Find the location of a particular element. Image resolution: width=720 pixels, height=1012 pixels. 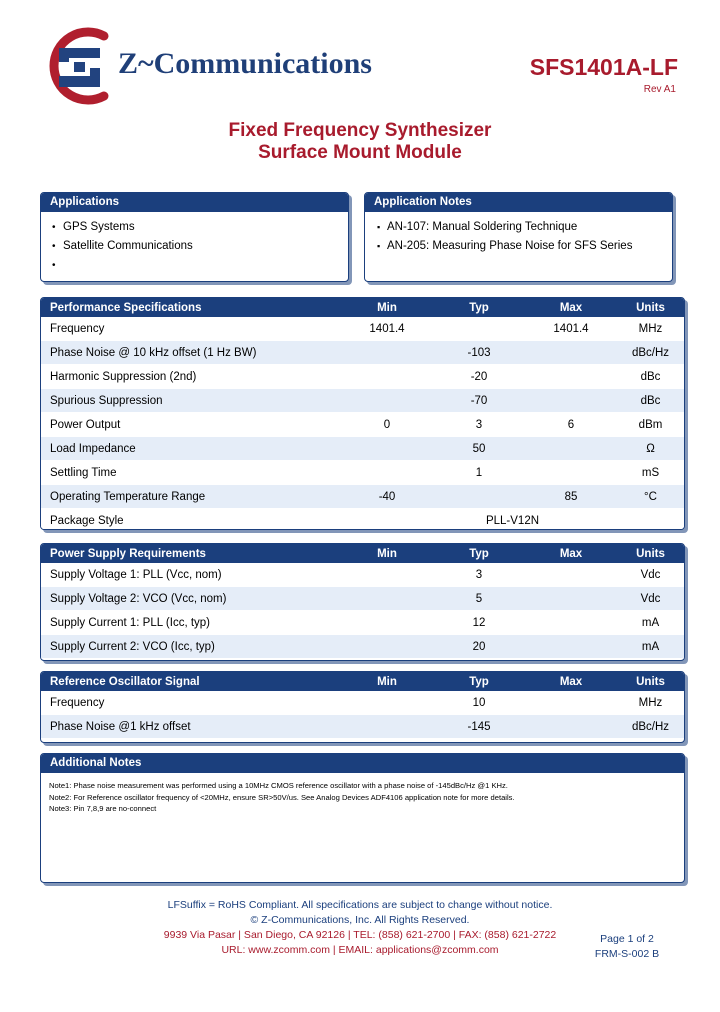

cell-units: mA is located at coordinates (650, 646).